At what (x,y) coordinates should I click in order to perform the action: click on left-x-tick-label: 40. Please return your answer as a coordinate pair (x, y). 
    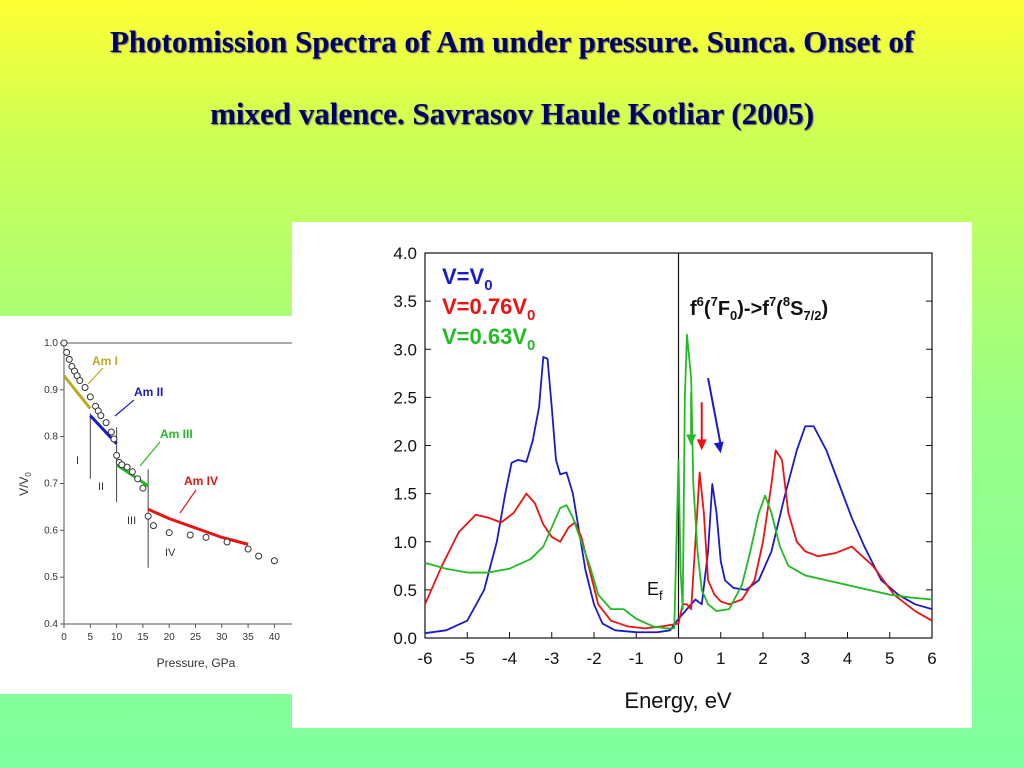
    Looking at the image, I should click on (275, 637).